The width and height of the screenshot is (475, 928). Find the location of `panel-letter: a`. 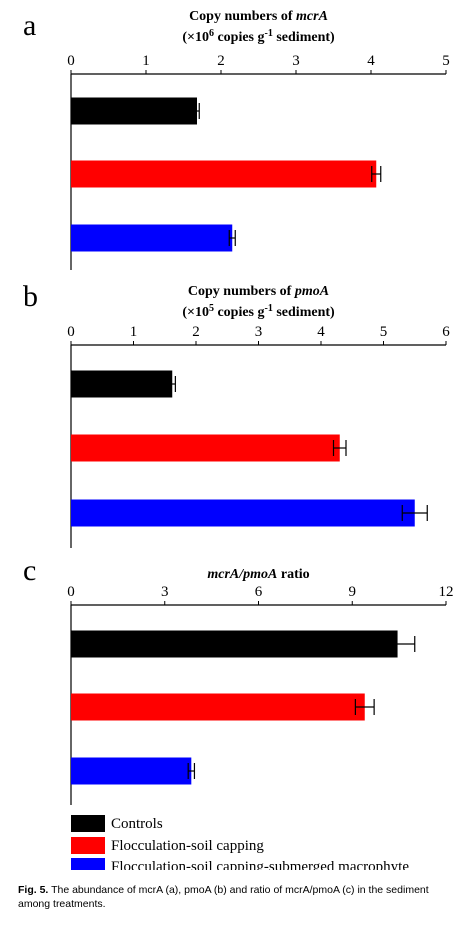

panel-letter: a is located at coordinates (29, 25).